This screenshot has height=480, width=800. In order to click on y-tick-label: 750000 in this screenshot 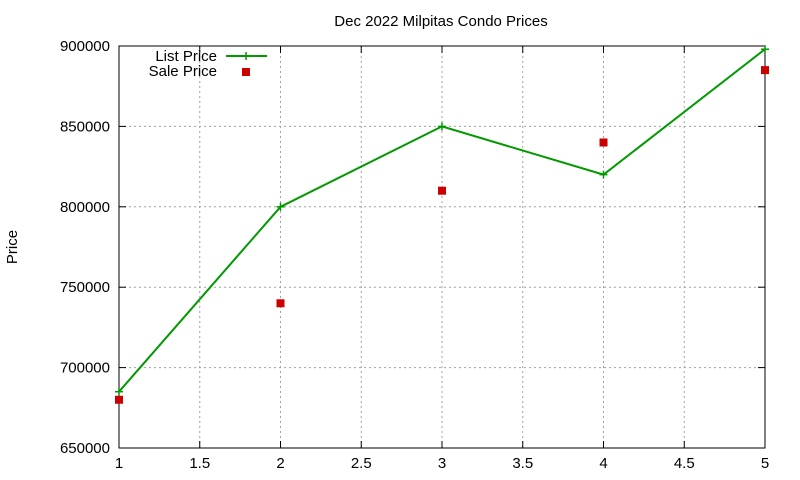, I will do `click(85, 287)`.